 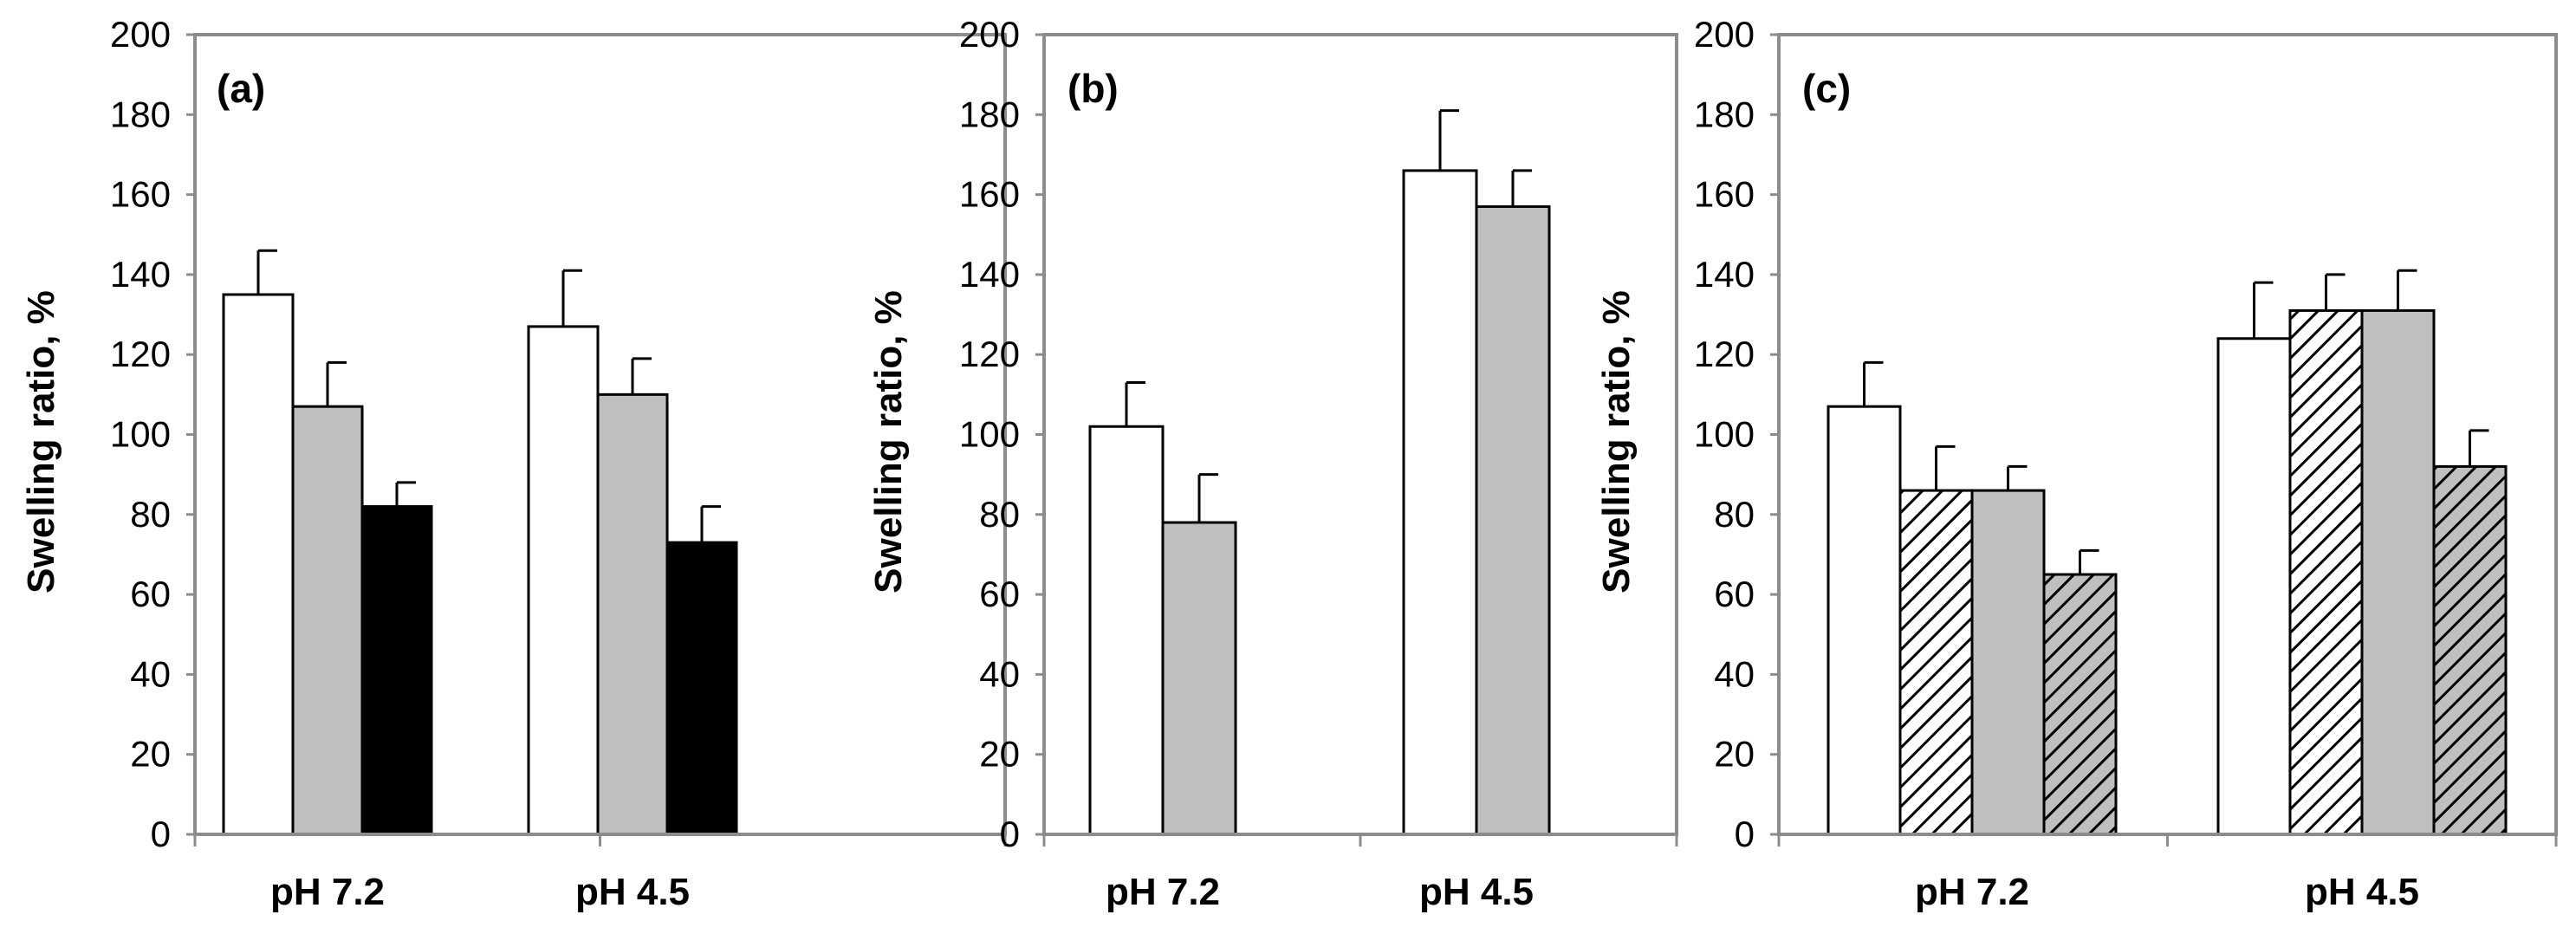 I want to click on panel-label: (b), so click(x=1093, y=88).